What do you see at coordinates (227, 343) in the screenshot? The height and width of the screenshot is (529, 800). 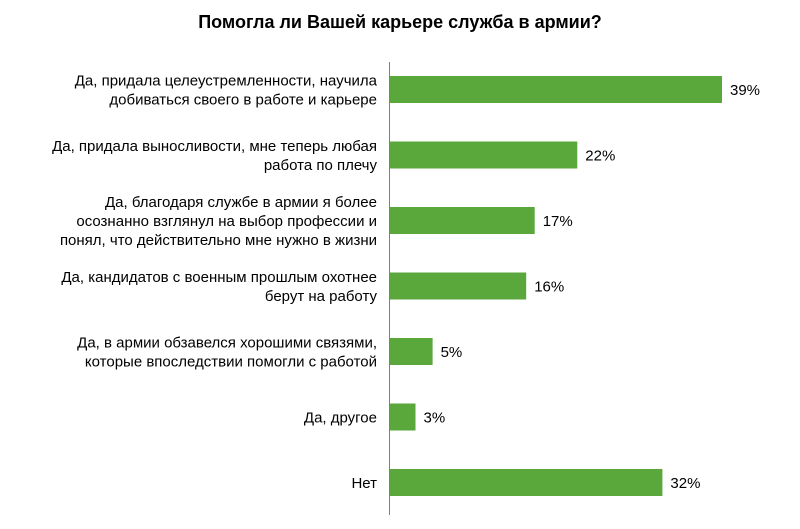 I see `category-label-line: Да, в армии обзавелся хорошими связями,` at bounding box center [227, 343].